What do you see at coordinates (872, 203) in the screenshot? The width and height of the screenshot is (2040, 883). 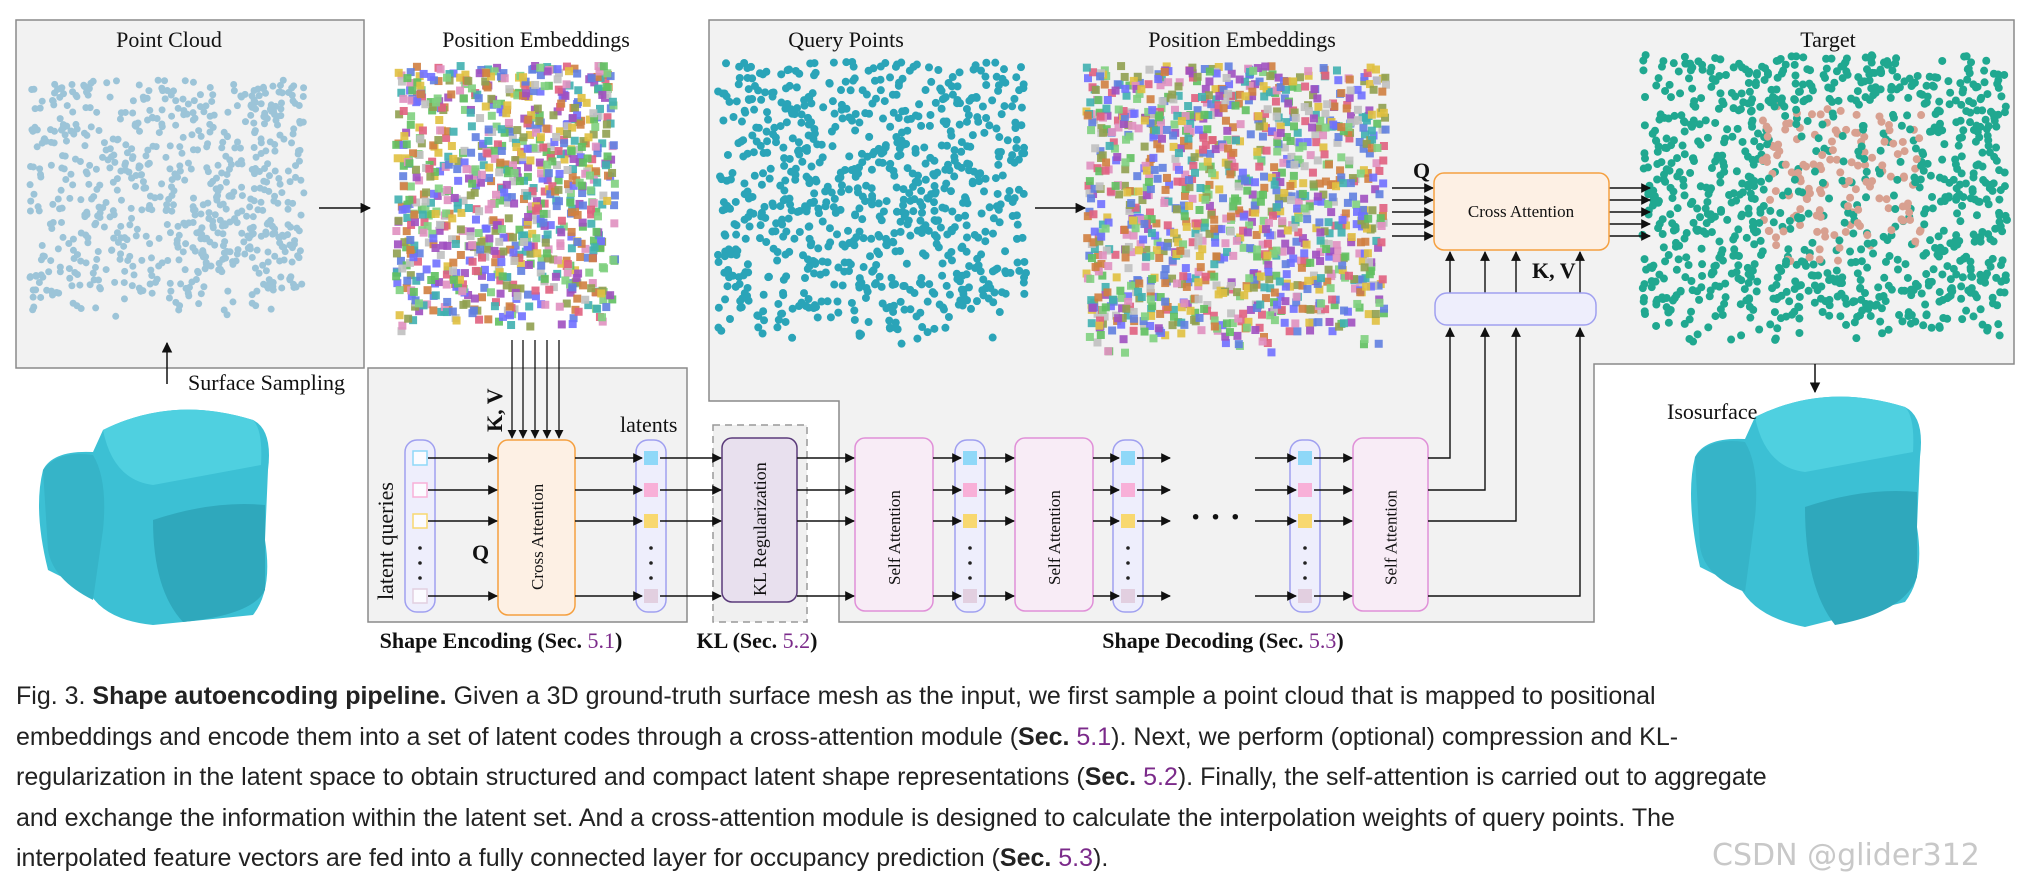 I see `point-cloud-sparse` at bounding box center [872, 203].